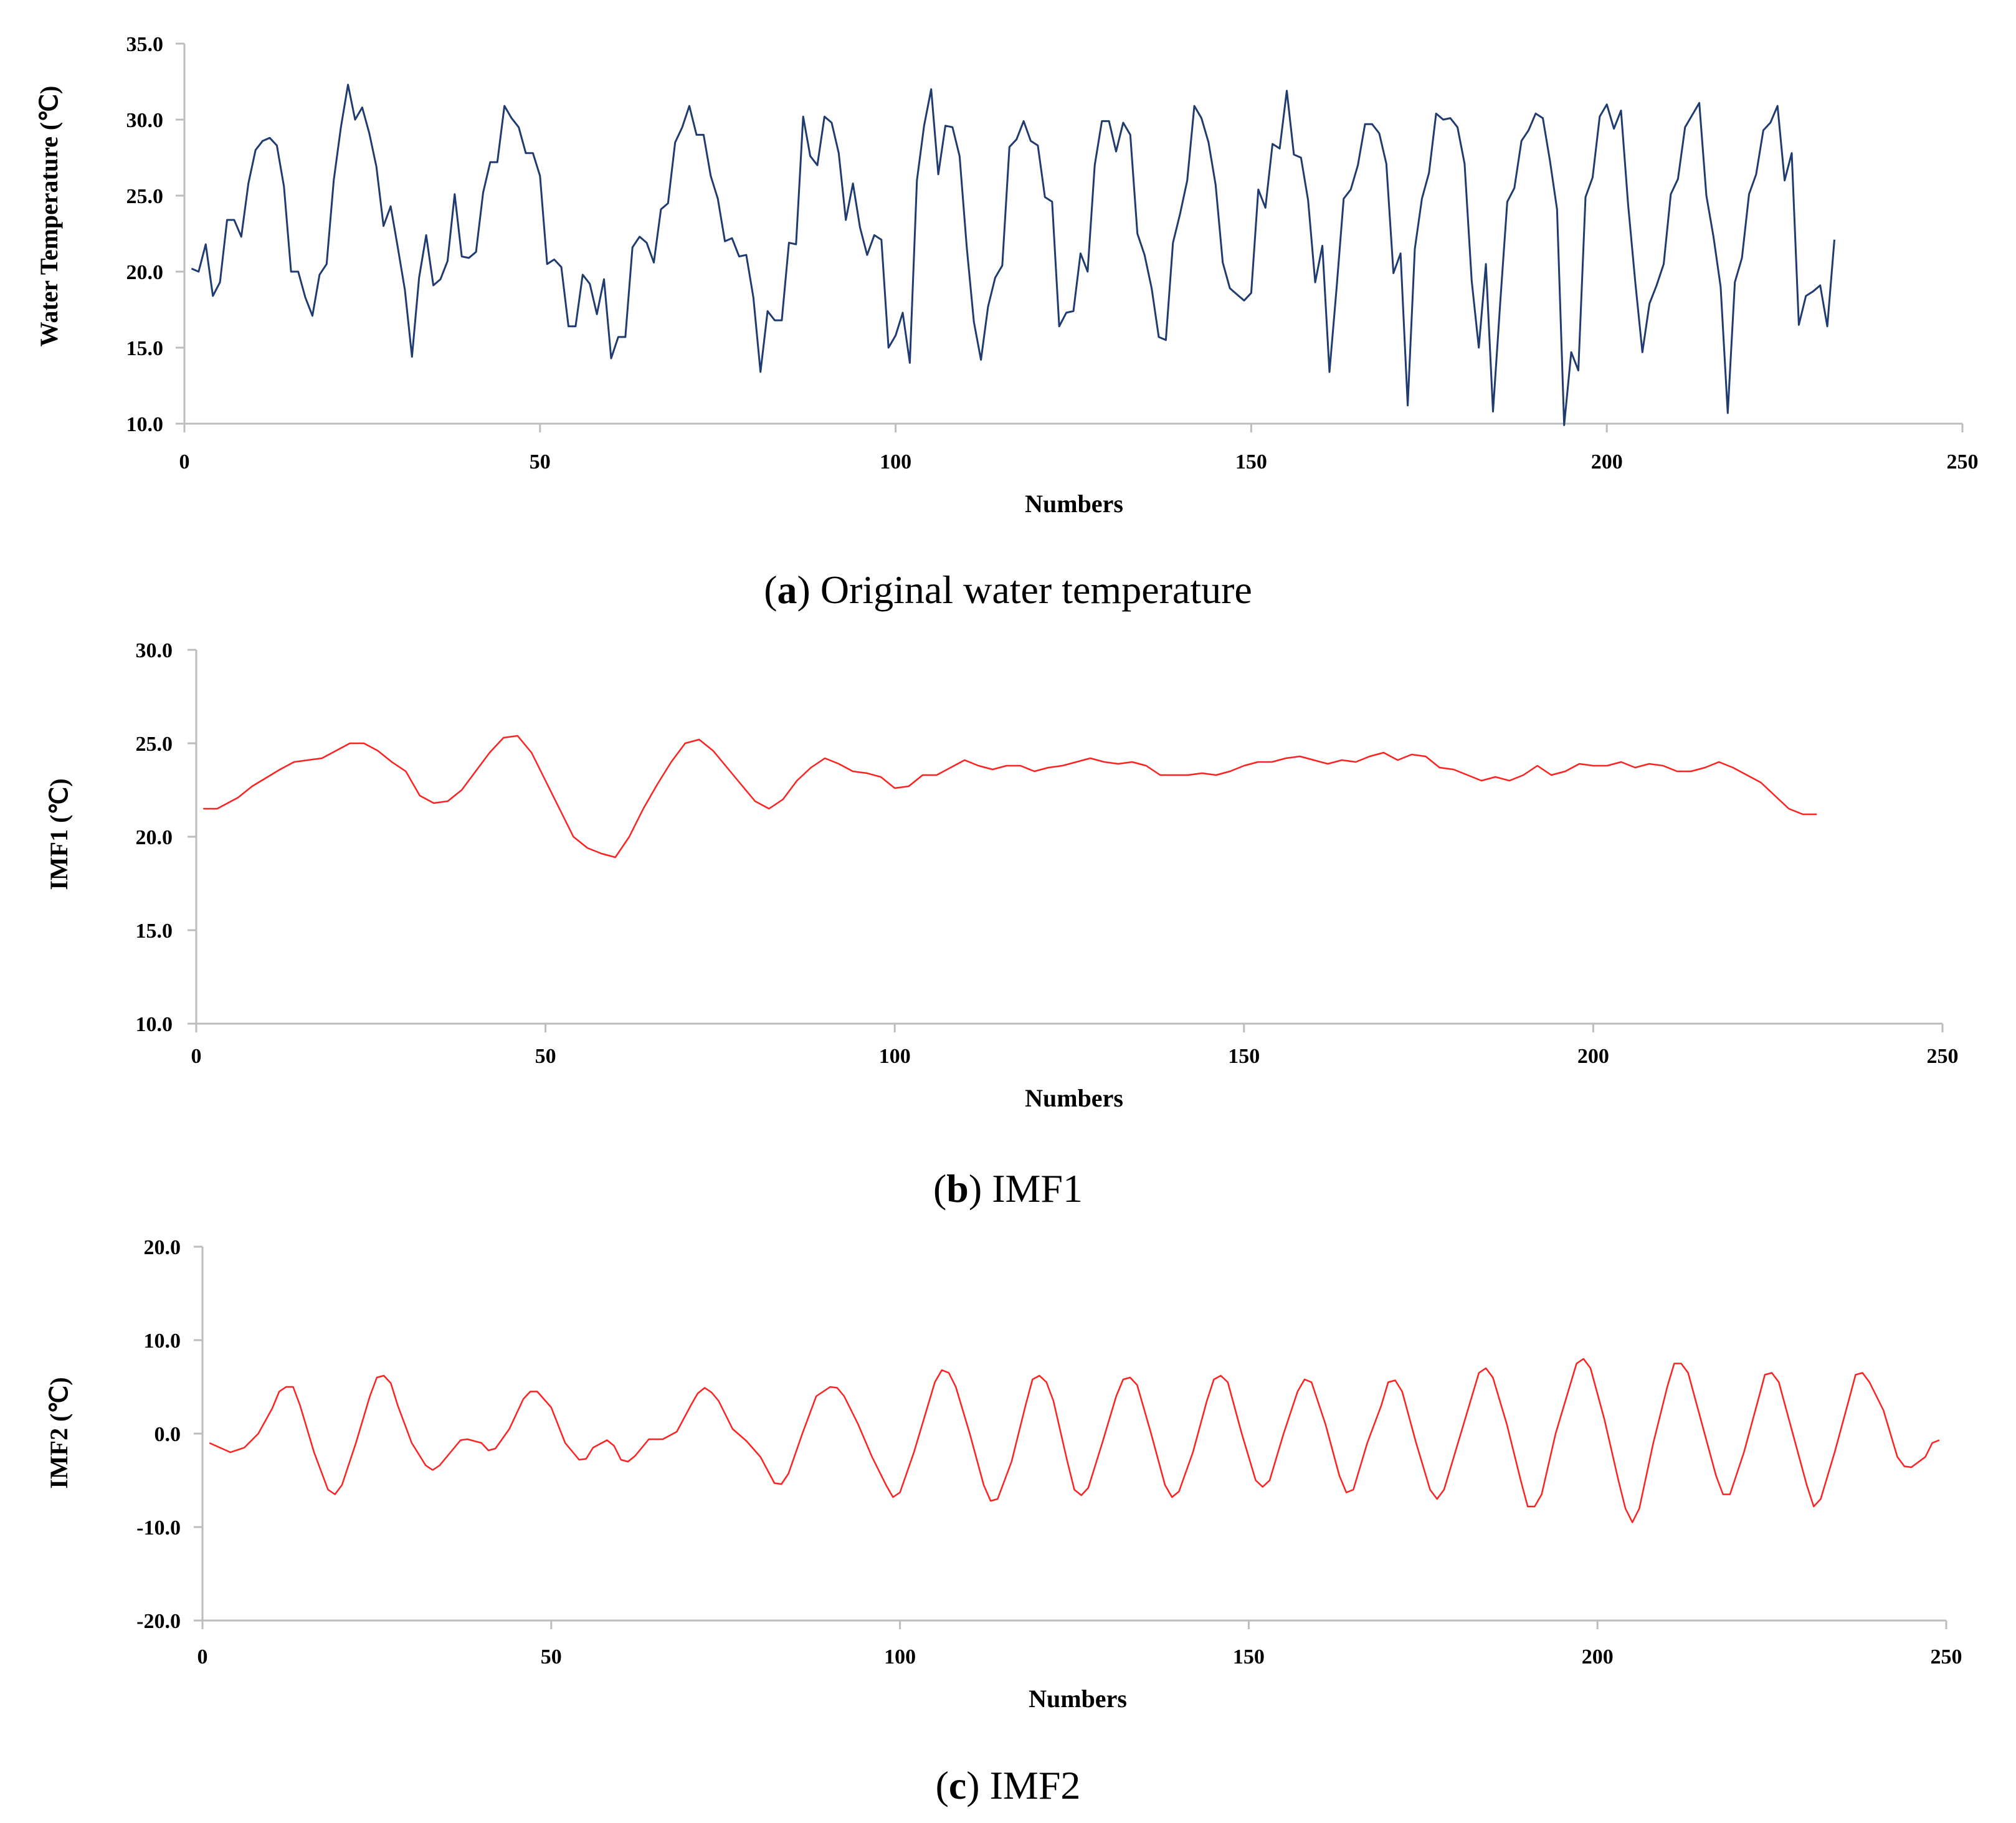  What do you see at coordinates (1008, 590) in the screenshot?
I see `caption-a: (a) Original water temperature` at bounding box center [1008, 590].